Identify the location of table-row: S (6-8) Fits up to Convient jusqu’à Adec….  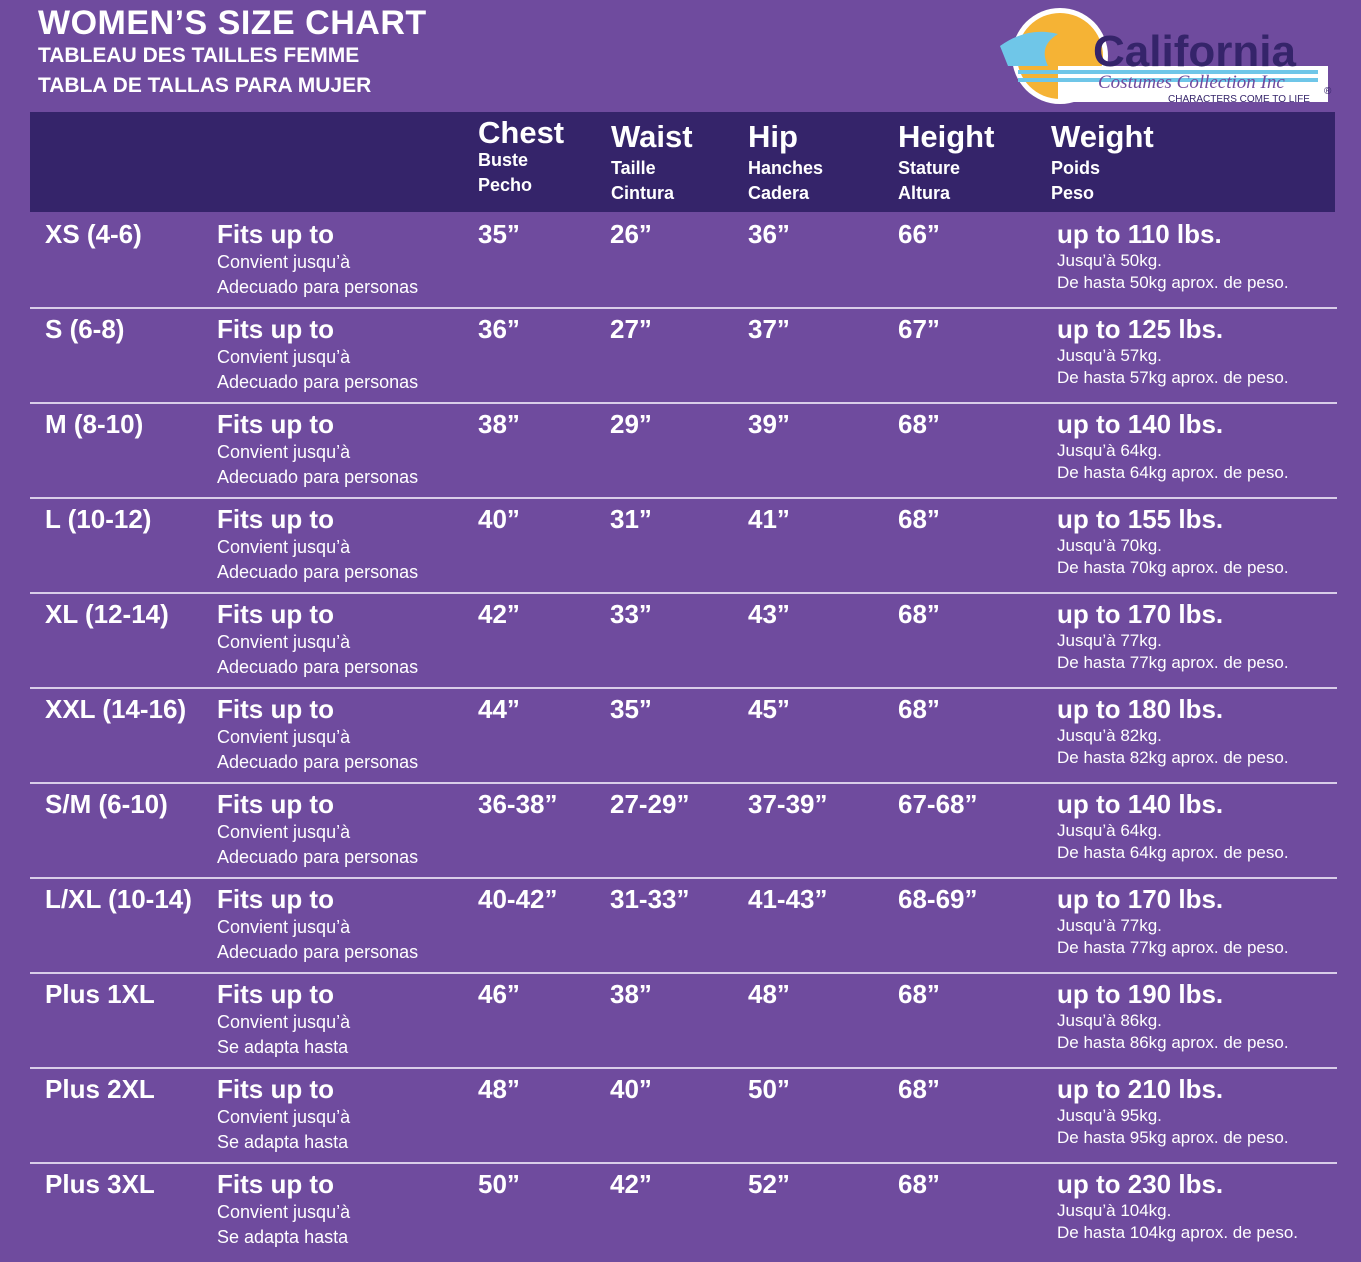
(683, 355).